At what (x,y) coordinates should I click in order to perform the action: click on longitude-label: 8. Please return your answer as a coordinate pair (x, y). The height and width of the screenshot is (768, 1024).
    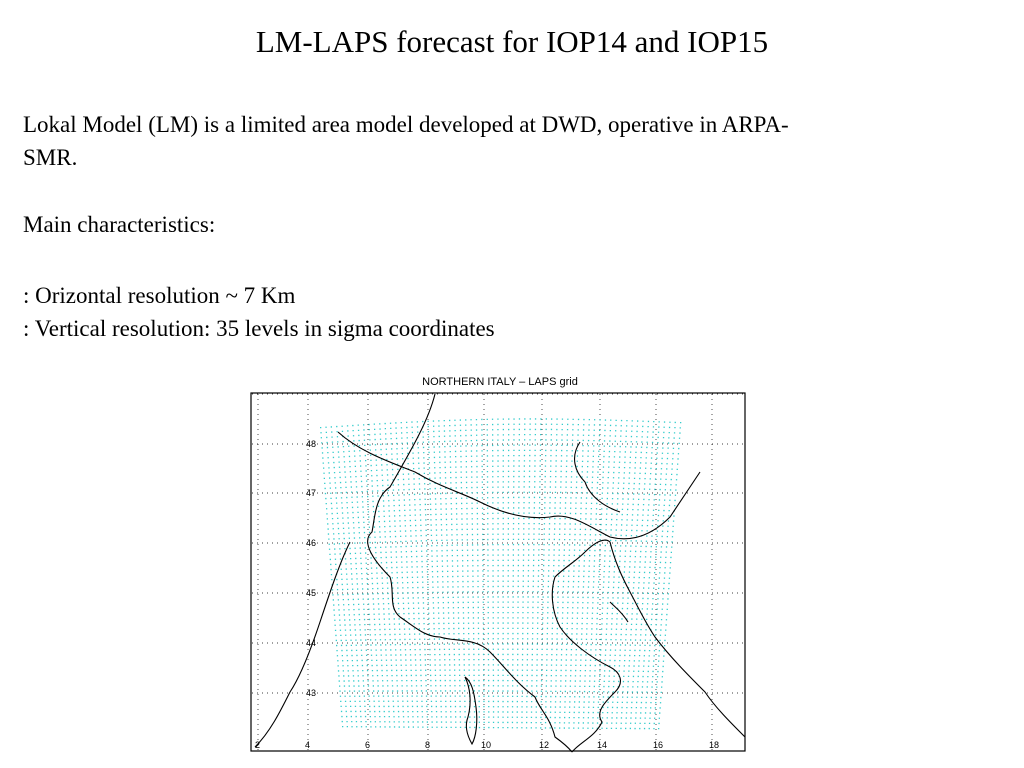
    Looking at the image, I should click on (427, 745).